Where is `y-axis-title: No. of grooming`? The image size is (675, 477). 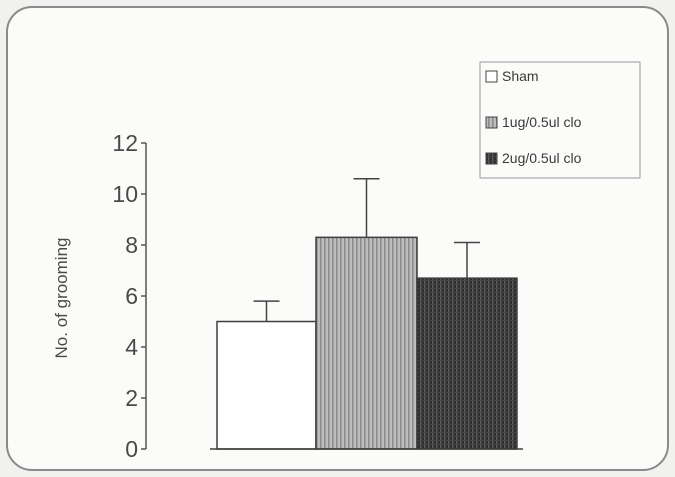 y-axis-title: No. of grooming is located at coordinates (61, 298).